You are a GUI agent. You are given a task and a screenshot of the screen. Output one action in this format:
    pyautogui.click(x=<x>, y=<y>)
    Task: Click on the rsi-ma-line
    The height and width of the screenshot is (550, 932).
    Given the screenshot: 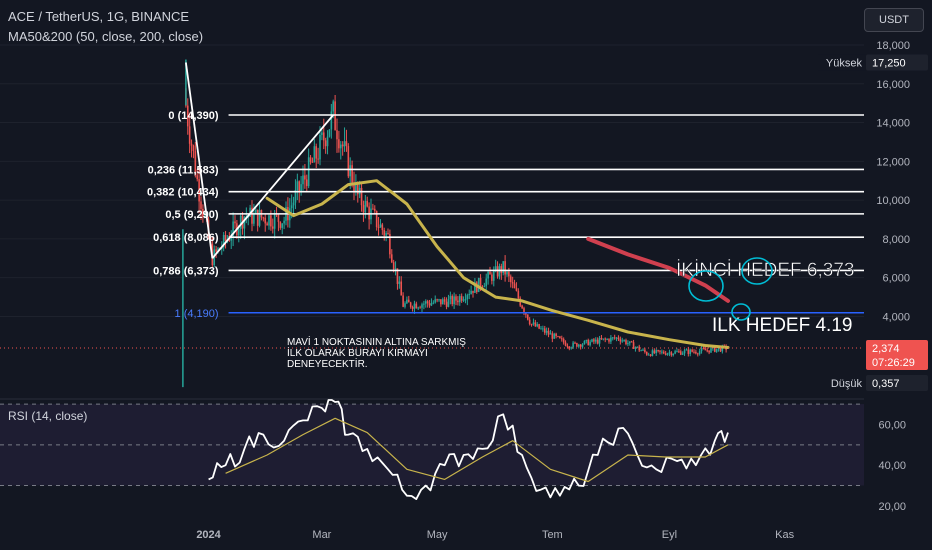 What is the action you would take?
    pyautogui.click(x=477, y=450)
    